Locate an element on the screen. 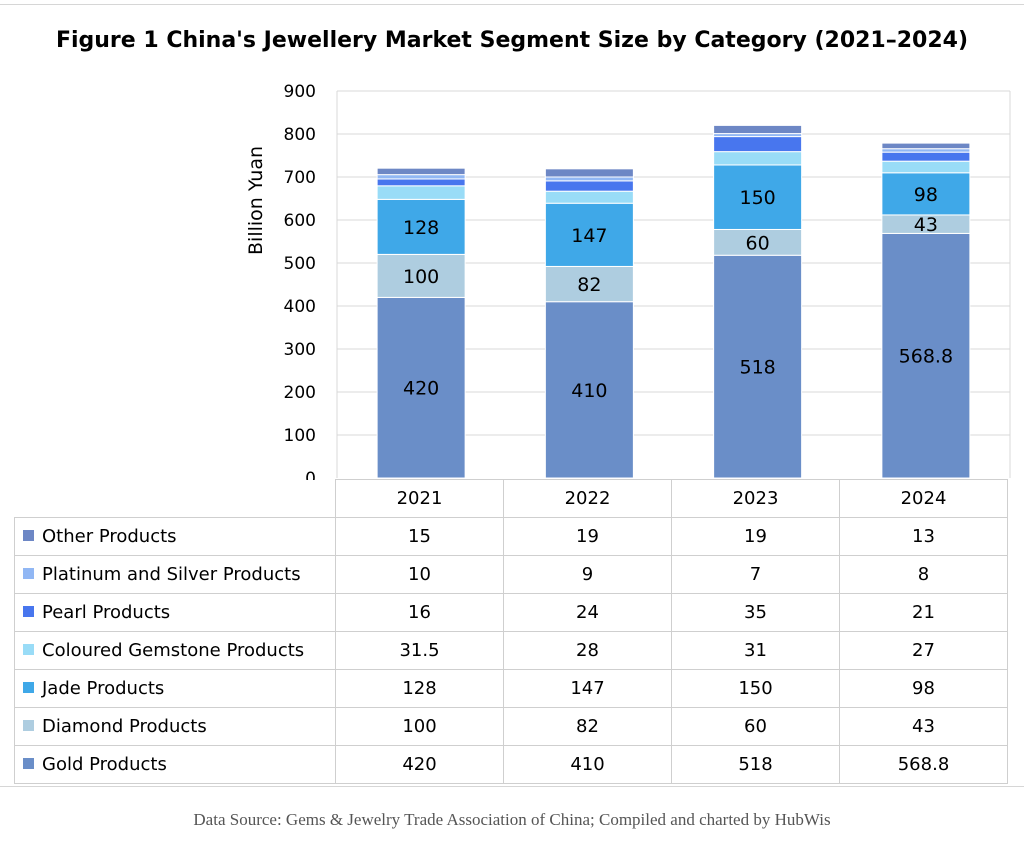 This screenshot has width=1024, height=865. data-label: 147 is located at coordinates (589, 236).